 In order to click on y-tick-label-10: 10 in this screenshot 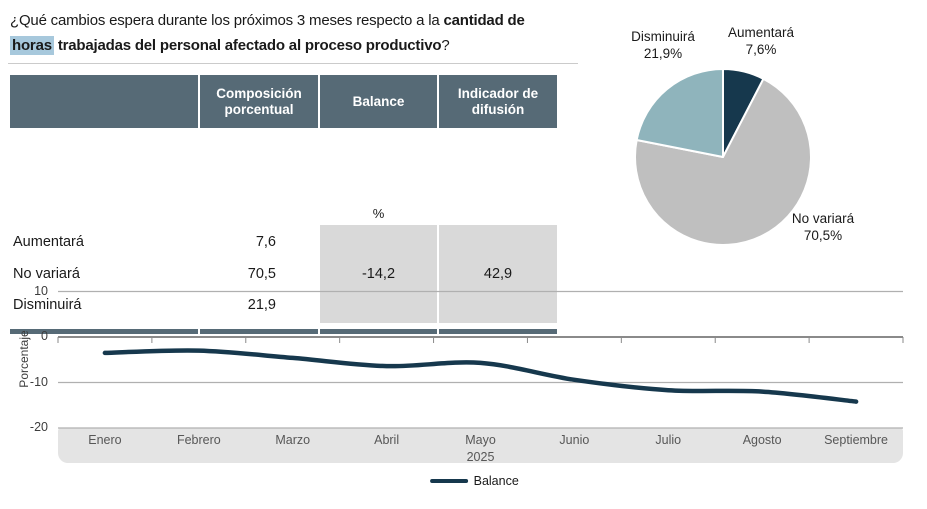, I will do `click(41, 290)`.